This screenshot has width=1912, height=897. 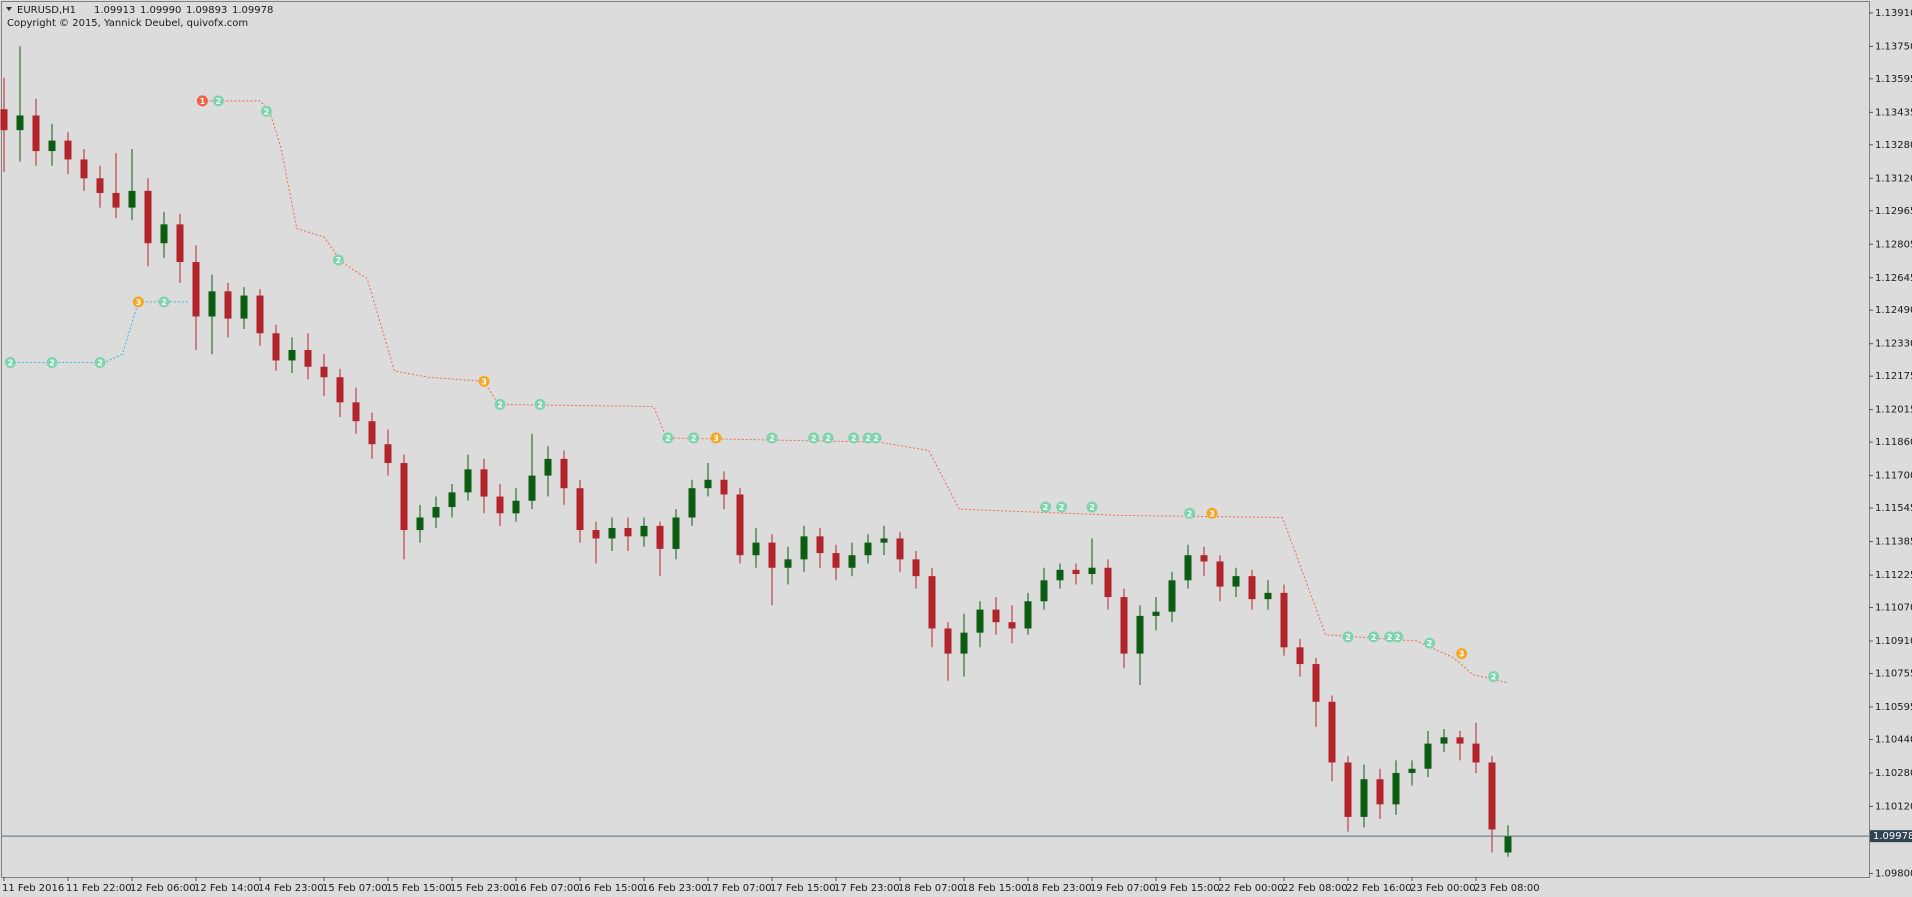 I want to click on signal-marker: 3, so click(x=484, y=381).